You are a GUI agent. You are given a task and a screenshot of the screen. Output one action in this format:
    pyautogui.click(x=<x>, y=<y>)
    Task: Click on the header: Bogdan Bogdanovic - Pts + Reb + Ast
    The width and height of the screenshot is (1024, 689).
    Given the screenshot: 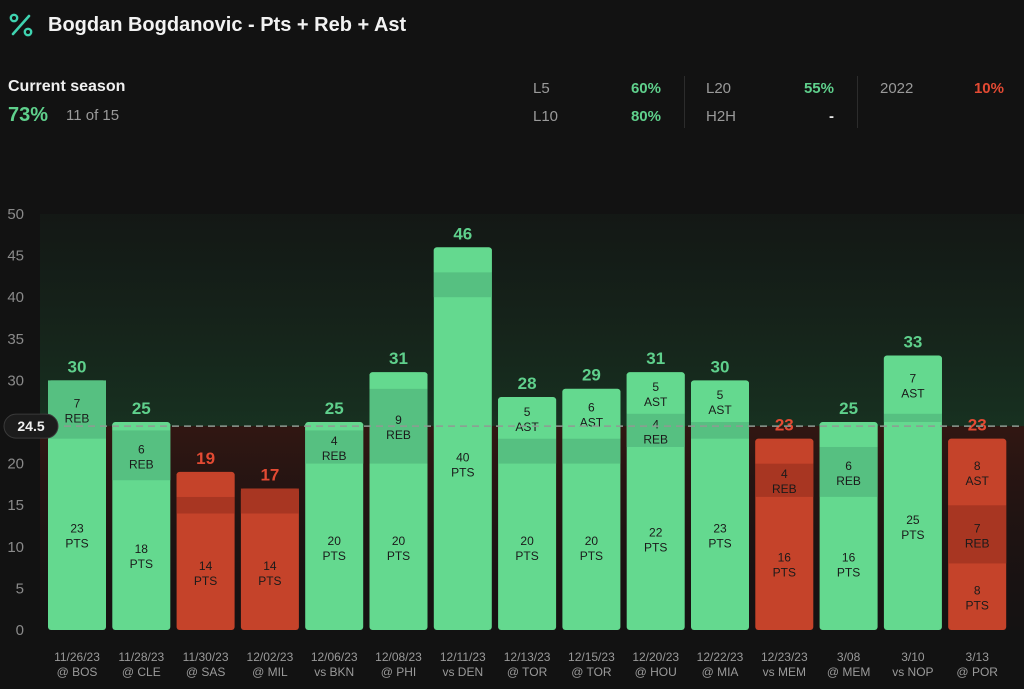 What is the action you would take?
    pyautogui.click(x=512, y=28)
    